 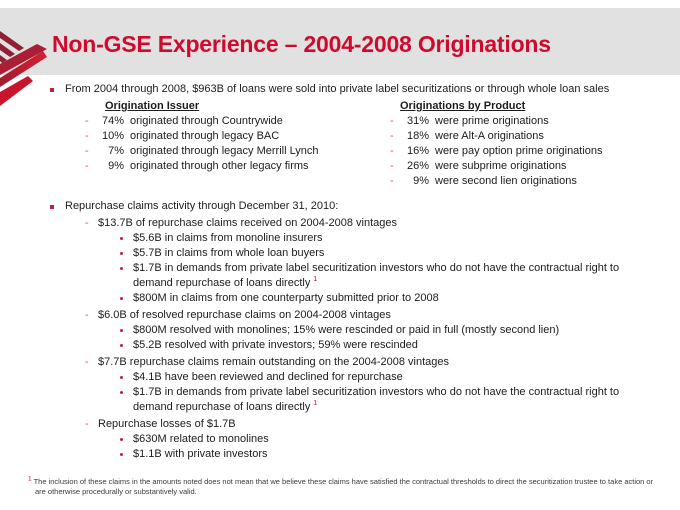 What do you see at coordinates (501, 166) in the screenshot?
I see `item-text: were subprime originations` at bounding box center [501, 166].